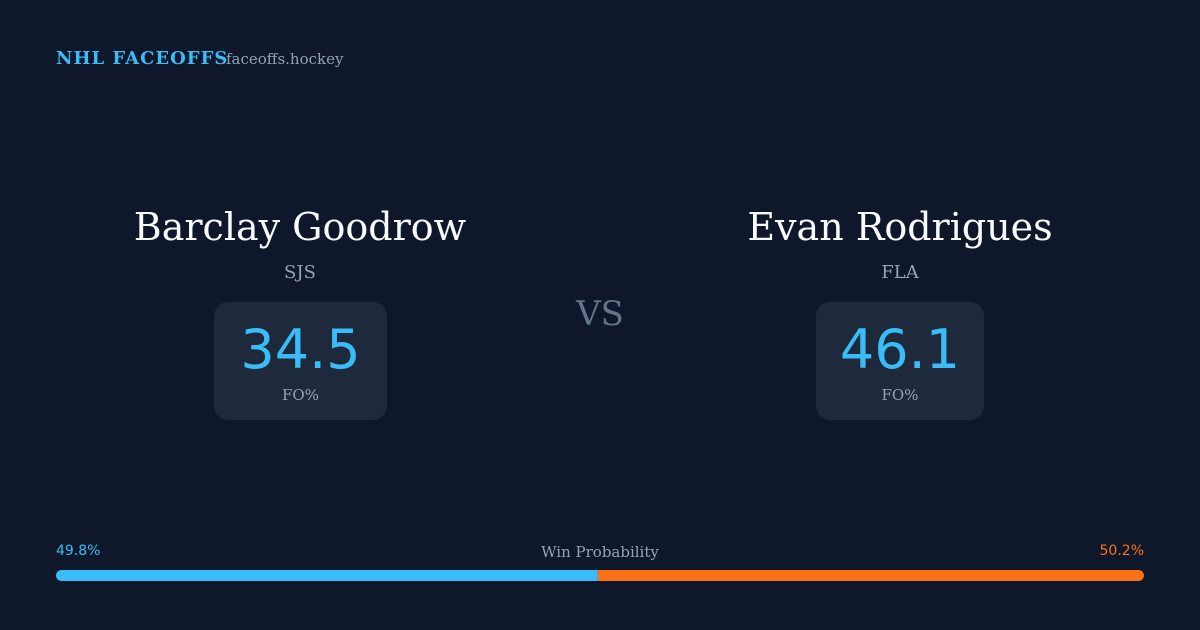 Image resolution: width=1200 pixels, height=630 pixels. What do you see at coordinates (600, 552) in the screenshot?
I see `win-probability-label: Win Probability` at bounding box center [600, 552].